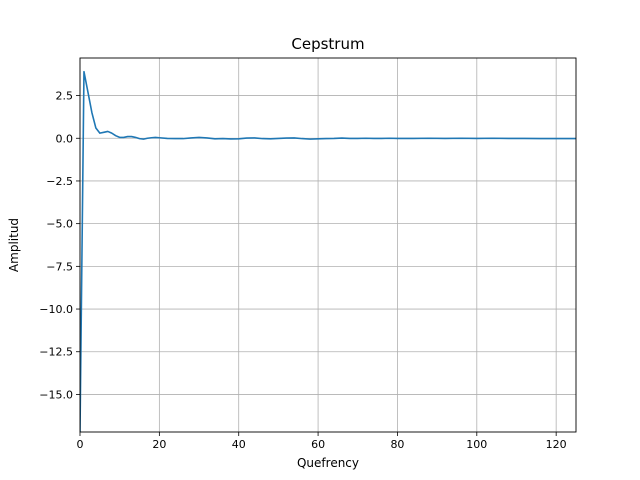 The height and width of the screenshot is (480, 640). I want to click on y-axis-label: Amplitud, so click(14, 245).